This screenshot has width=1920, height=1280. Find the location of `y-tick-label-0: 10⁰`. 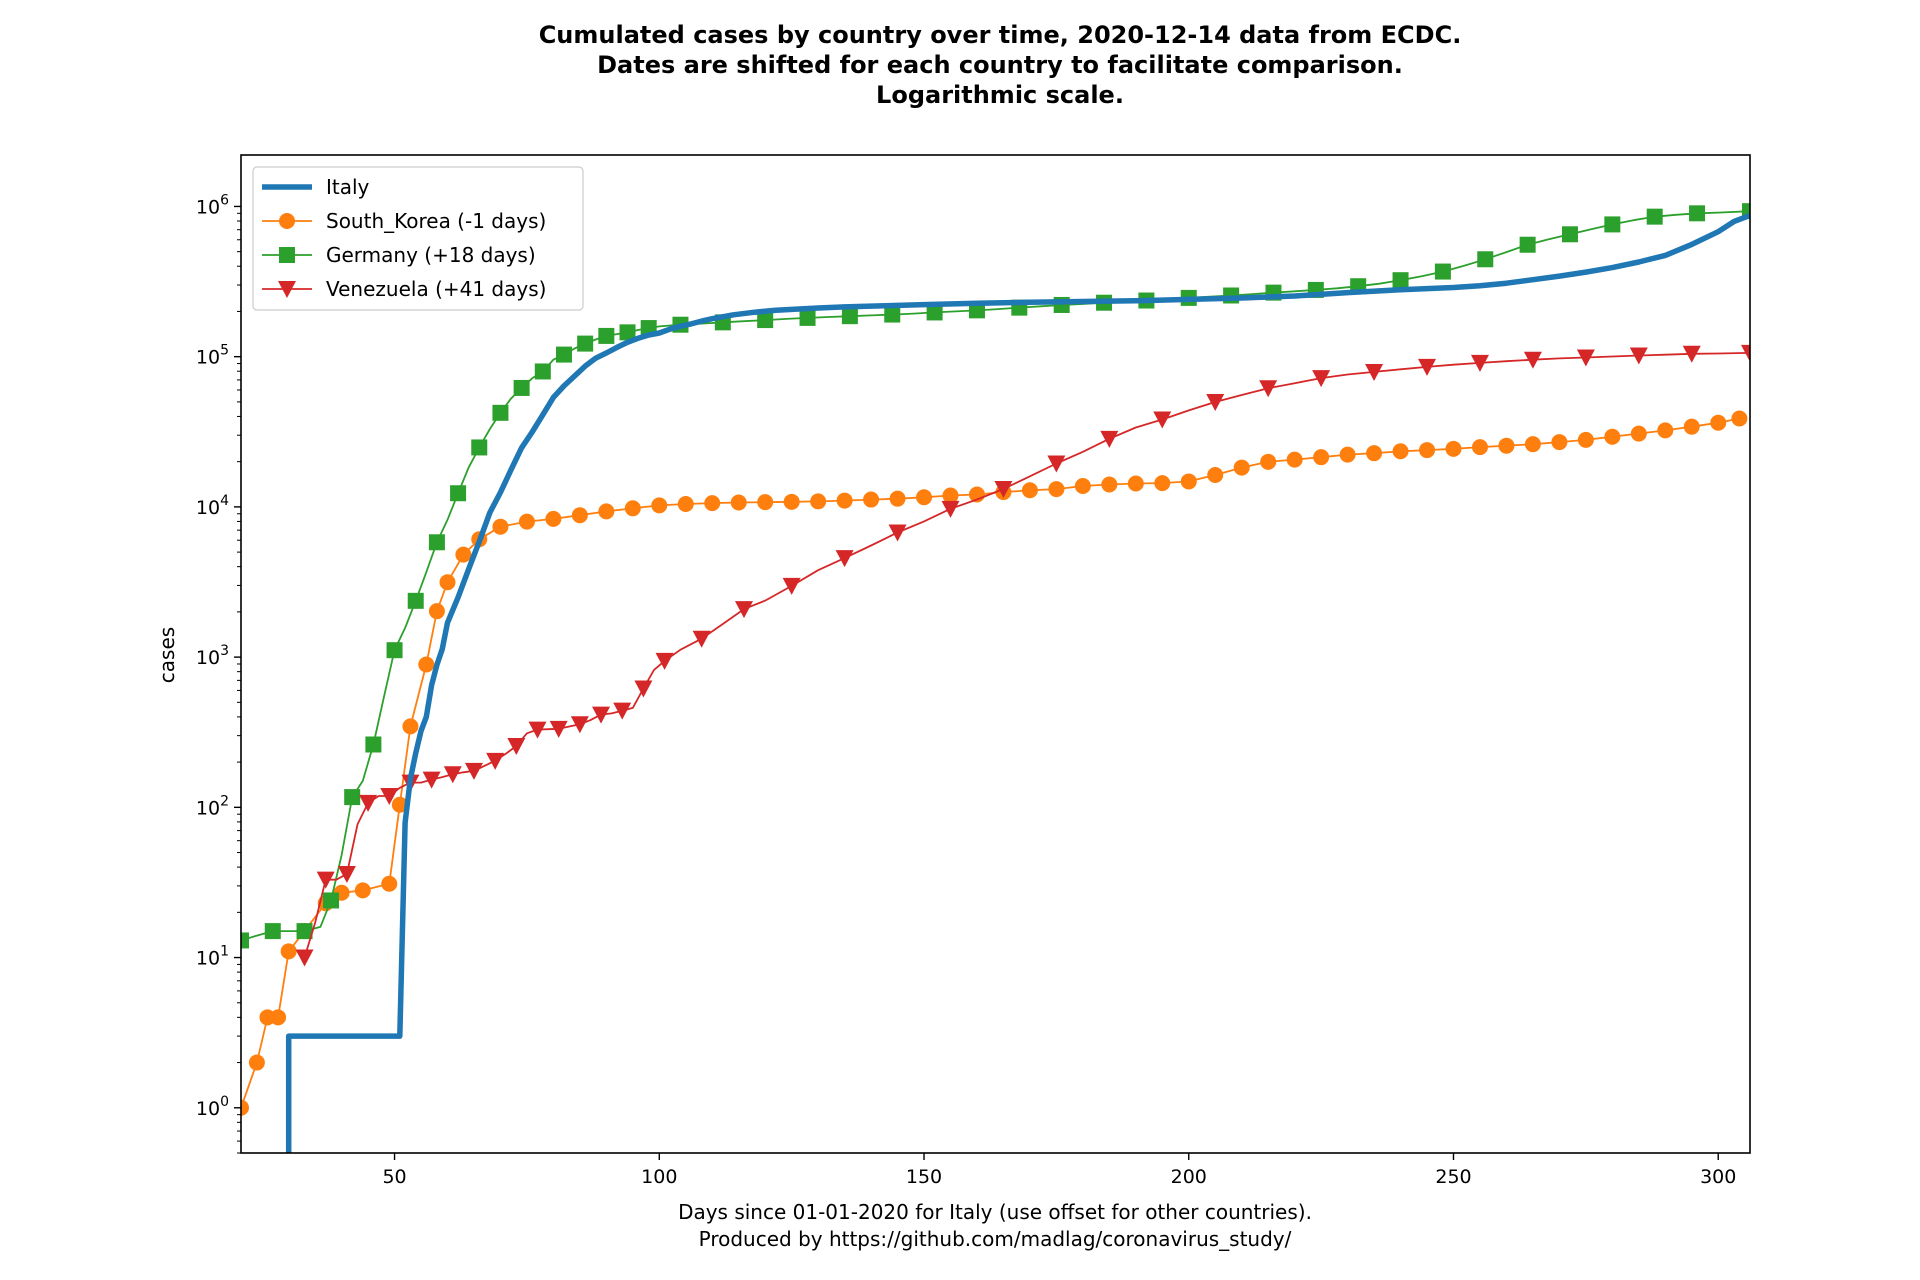

y-tick-label-0: 10⁰ is located at coordinates (212, 1107).